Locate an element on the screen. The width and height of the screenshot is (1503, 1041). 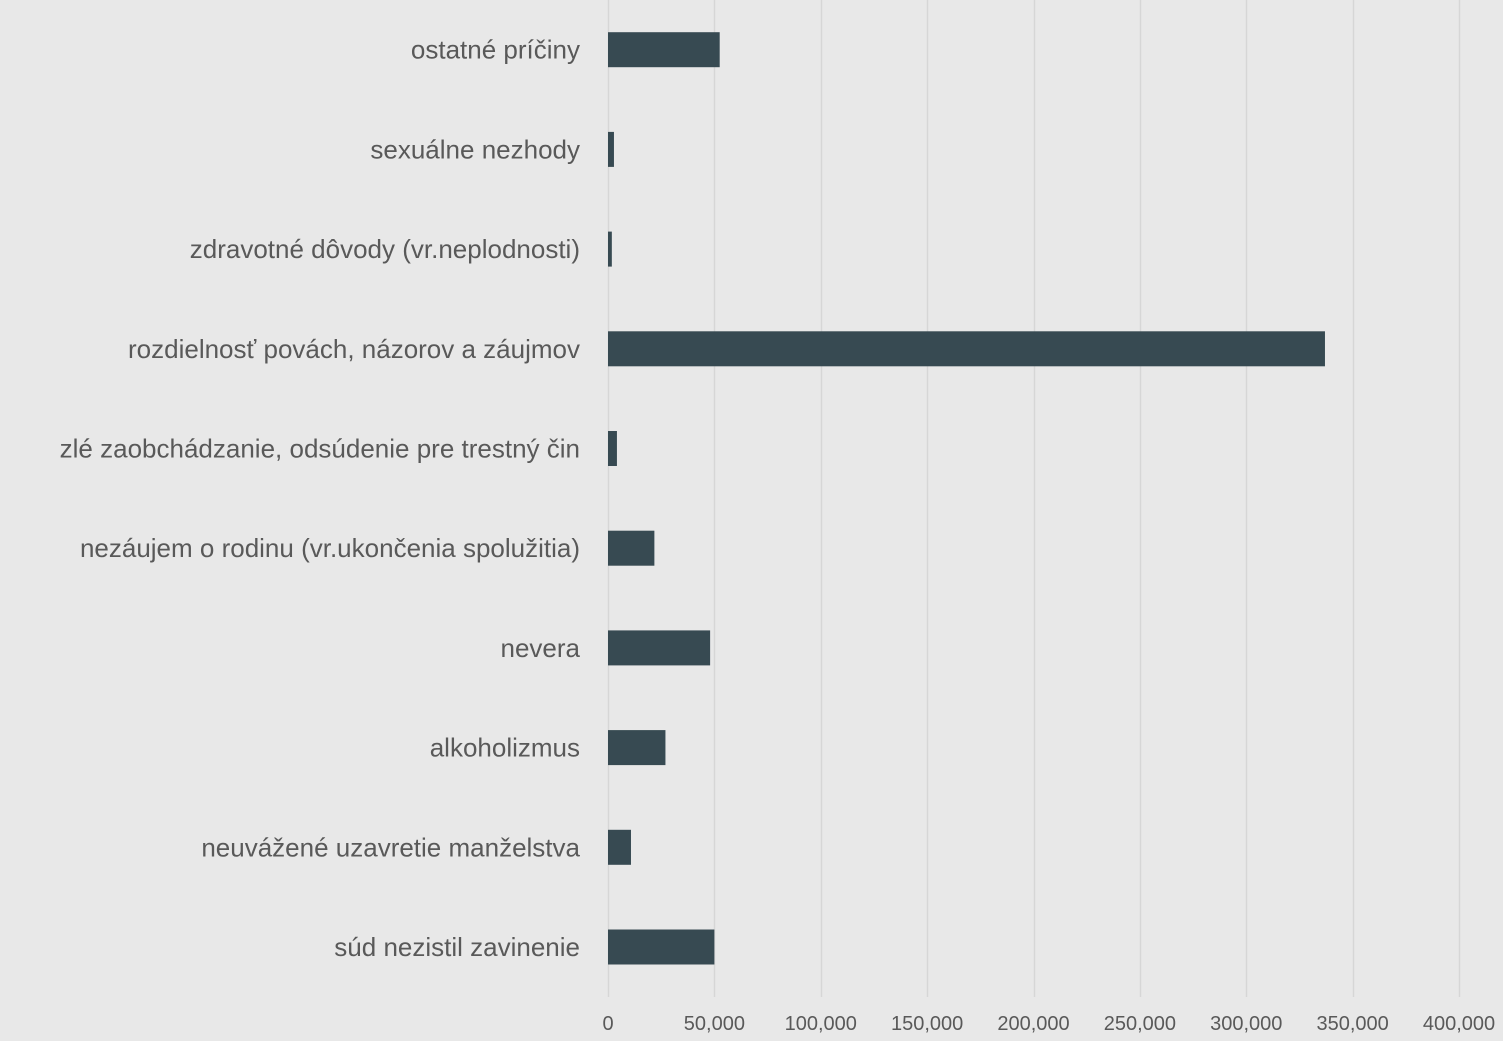
x-tick-label: 150,000 is located at coordinates (927, 1024).